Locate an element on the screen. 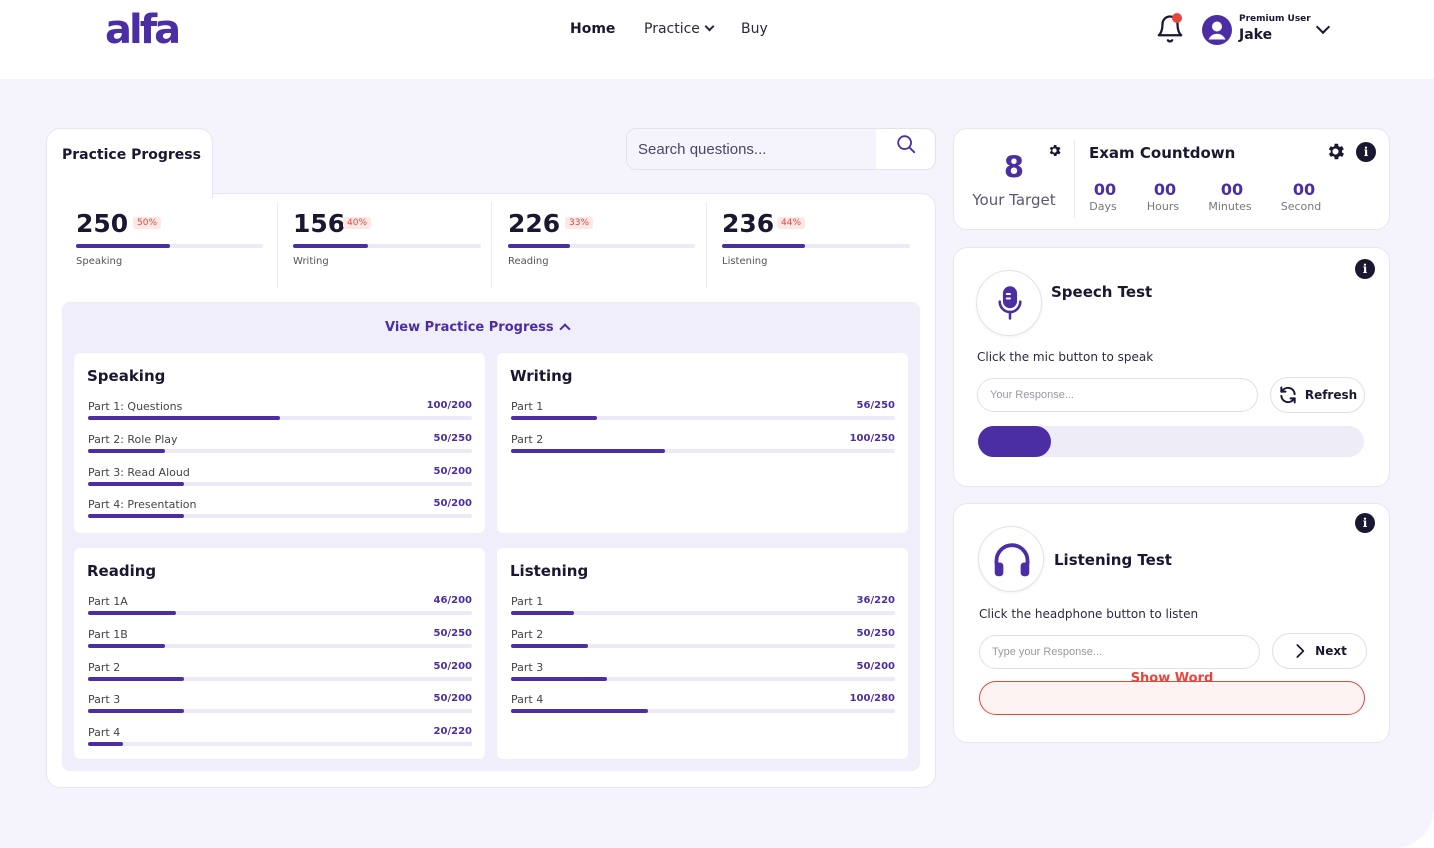 The width and height of the screenshot is (1434, 848). listening-response-input is located at coordinates (1119, 652).